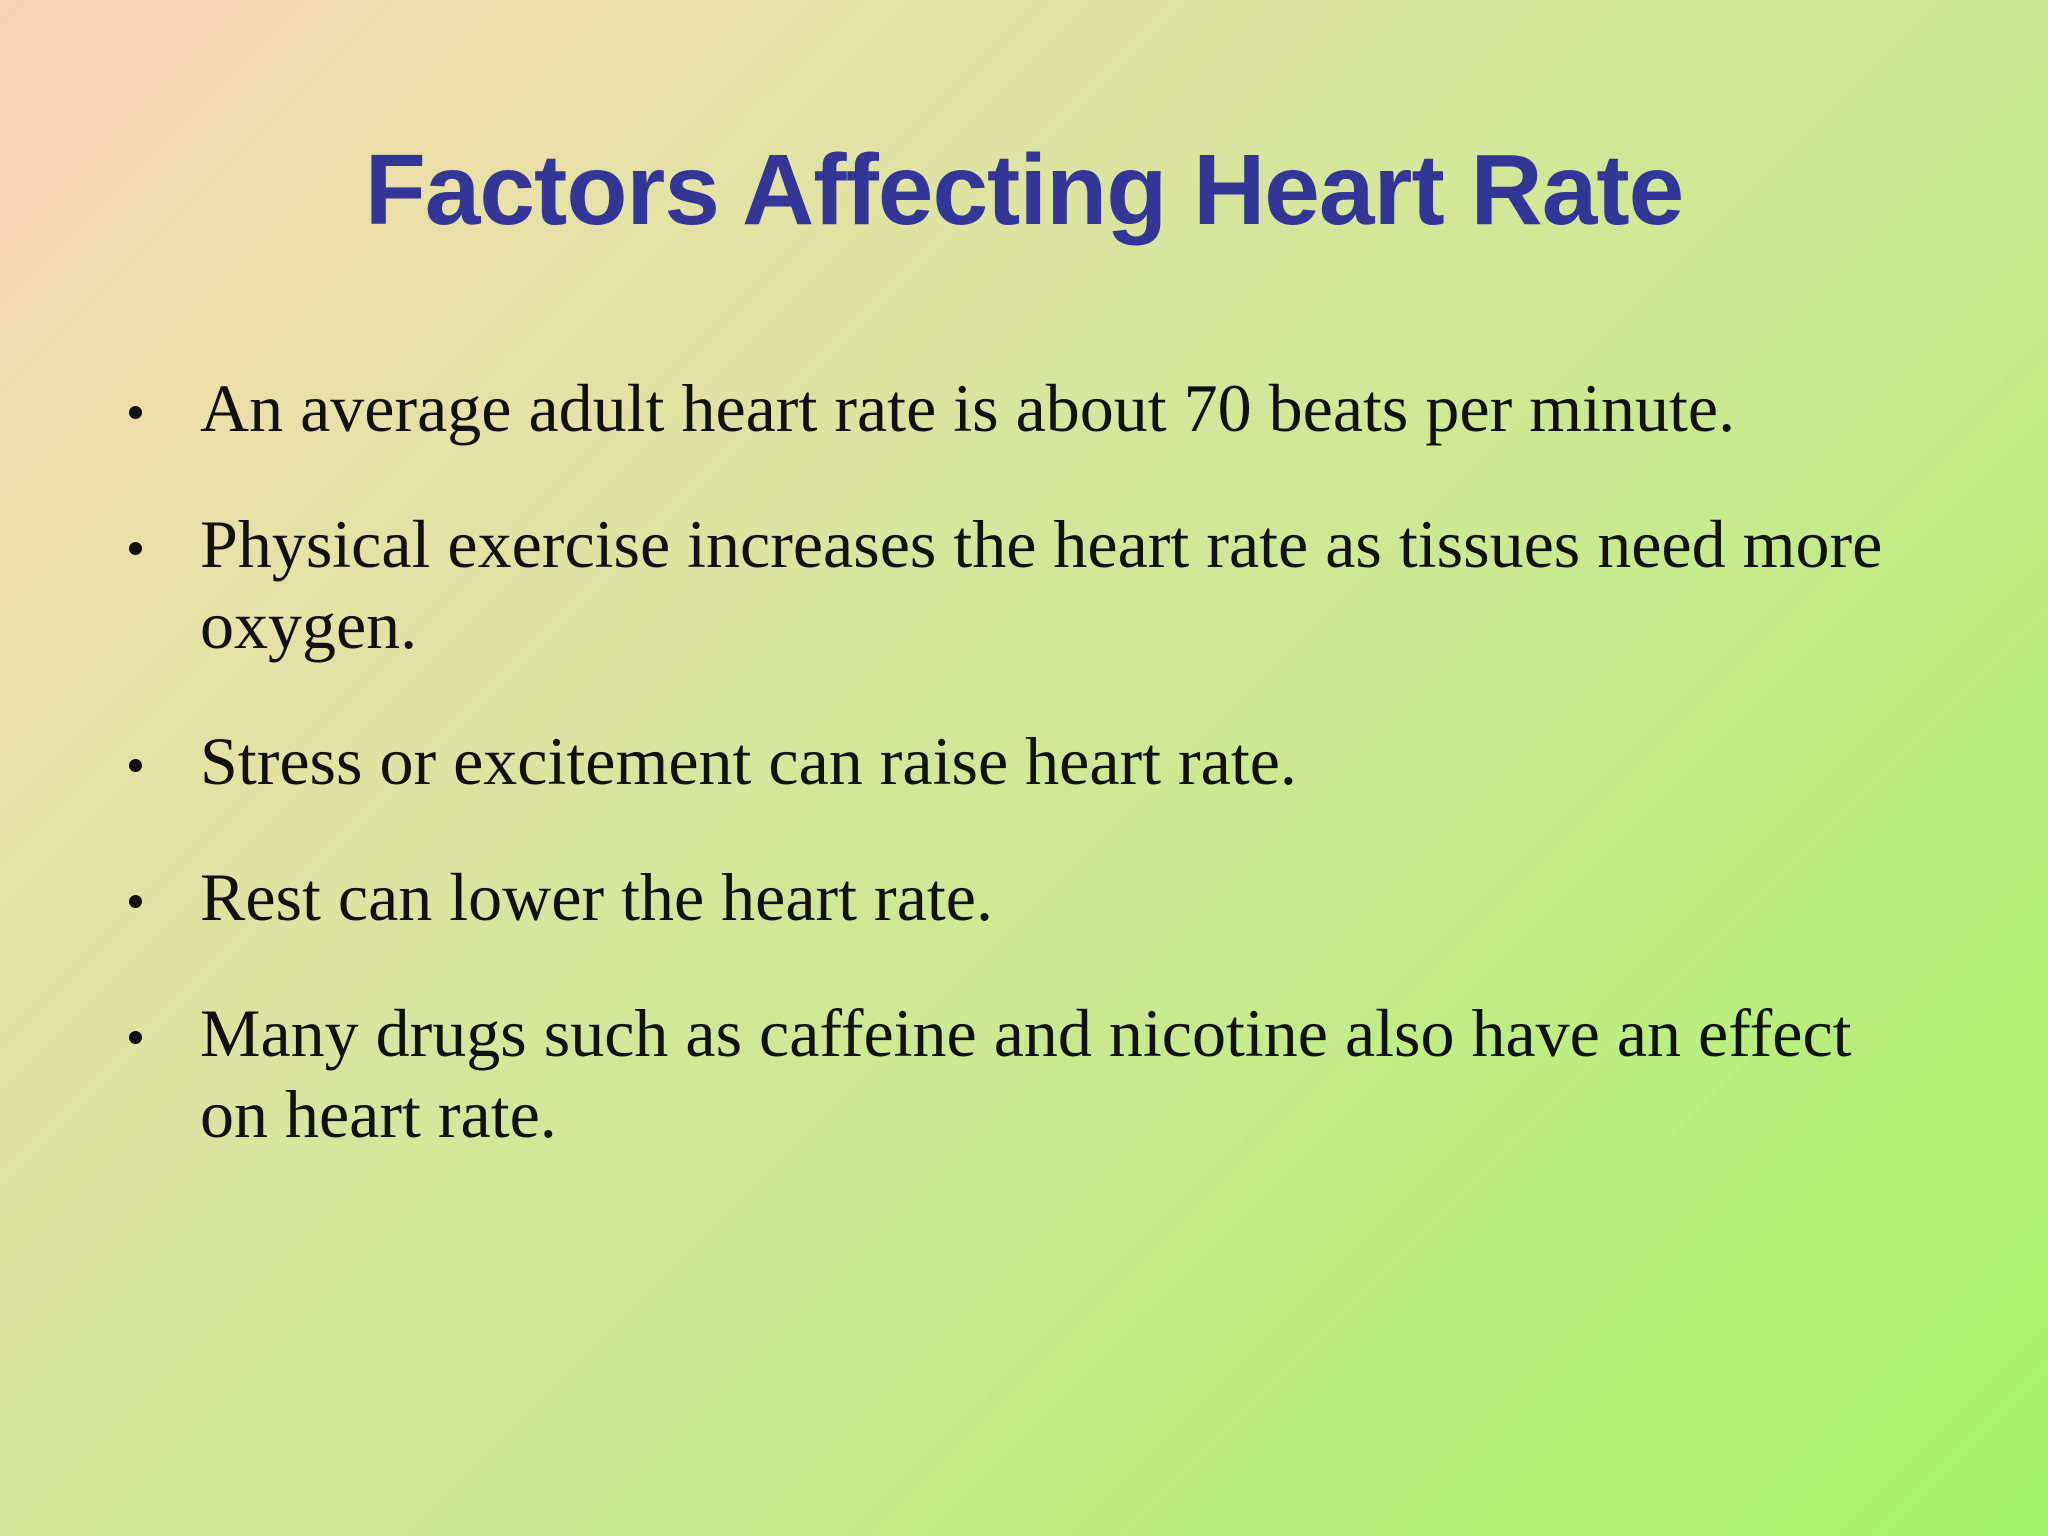 Image resolution: width=2048 pixels, height=1536 pixels. I want to click on slide-title: Factors Affecting Heart Rate, so click(1024, 190).